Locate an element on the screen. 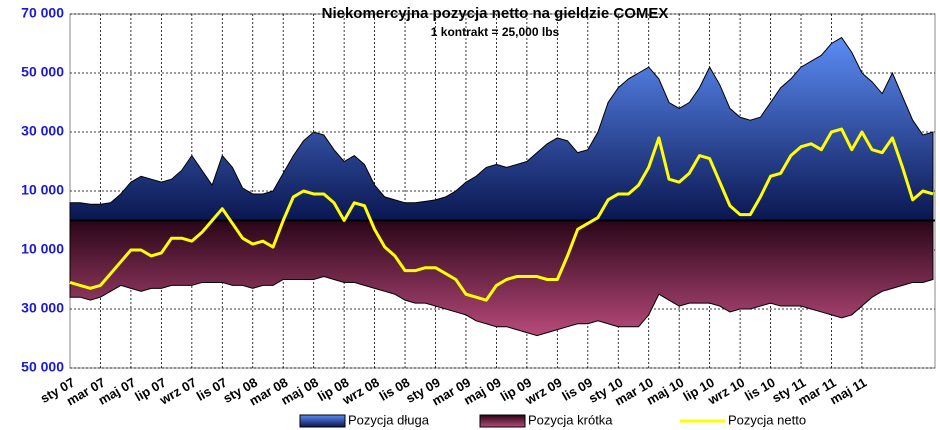 This screenshot has height=430, width=940. legend-label: Pozycja netto is located at coordinates (767, 419).